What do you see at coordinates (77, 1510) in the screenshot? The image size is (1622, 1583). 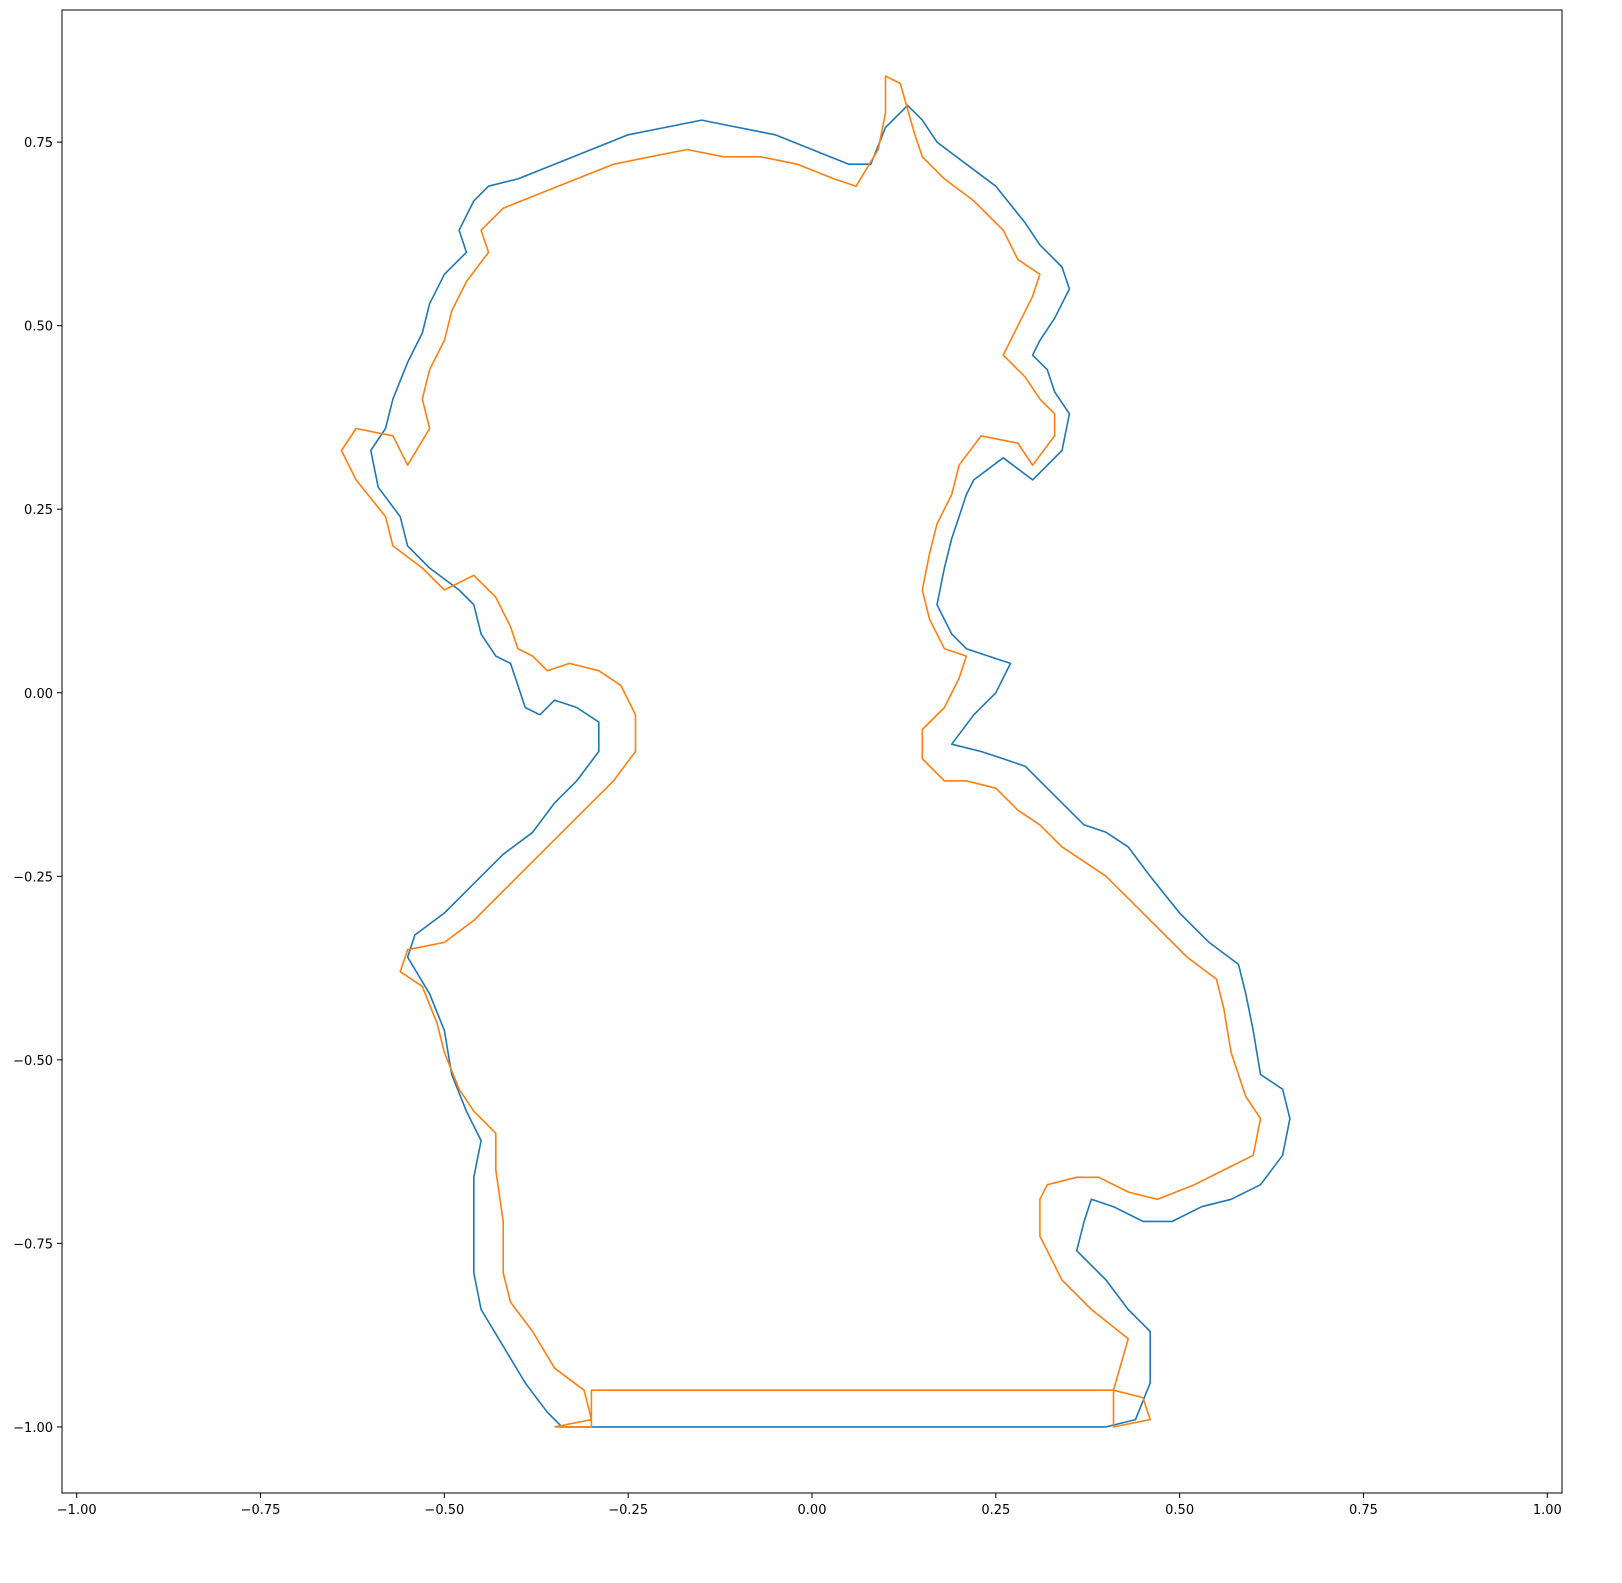 I see `x-tick-label: −1.00` at bounding box center [77, 1510].